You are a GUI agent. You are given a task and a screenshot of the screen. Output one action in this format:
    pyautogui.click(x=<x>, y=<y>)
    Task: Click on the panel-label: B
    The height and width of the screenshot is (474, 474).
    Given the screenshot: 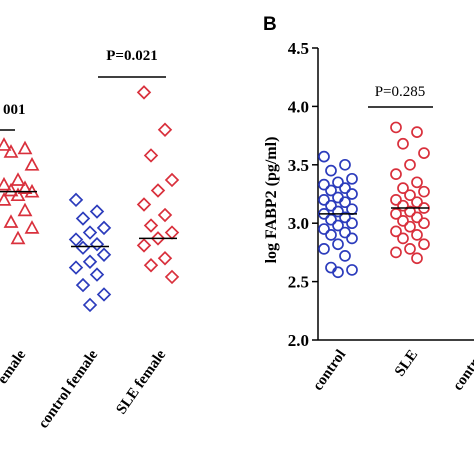 What is the action you would take?
    pyautogui.click(x=270, y=24)
    